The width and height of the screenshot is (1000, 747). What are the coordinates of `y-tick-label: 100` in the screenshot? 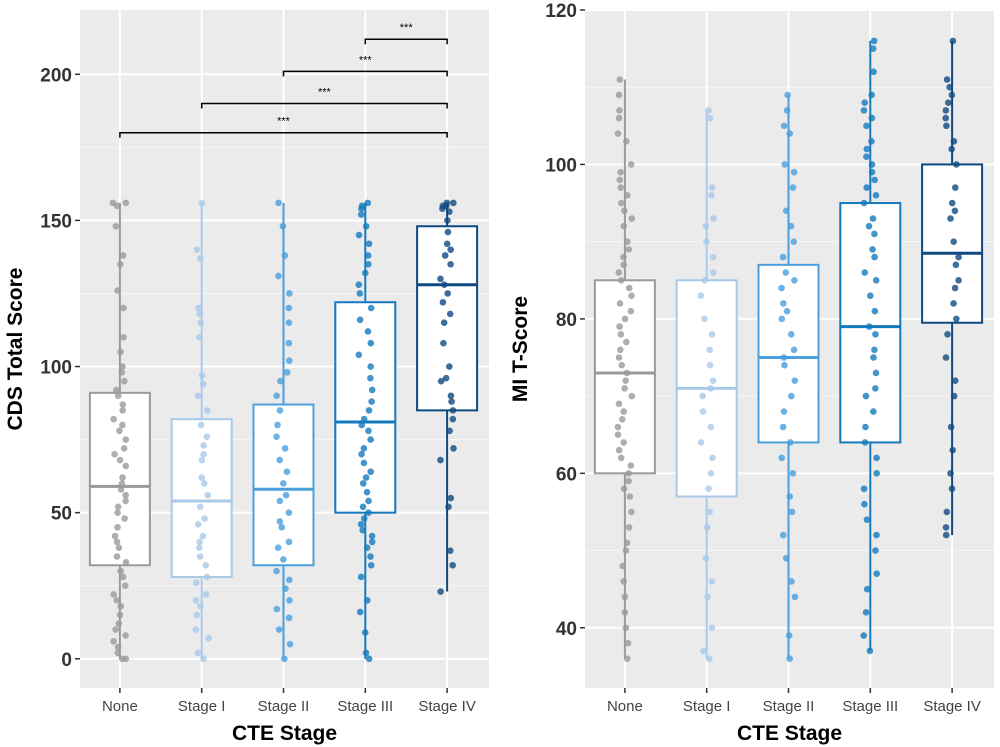 It's located at (561, 165).